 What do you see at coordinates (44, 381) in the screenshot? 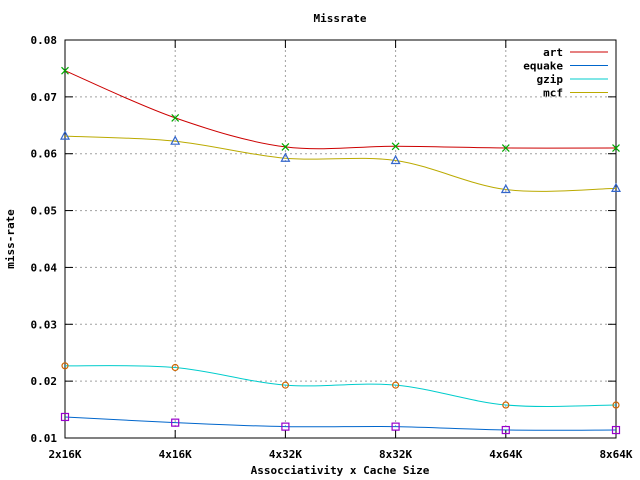
I see `y-tick-label: 0.02` at bounding box center [44, 381].